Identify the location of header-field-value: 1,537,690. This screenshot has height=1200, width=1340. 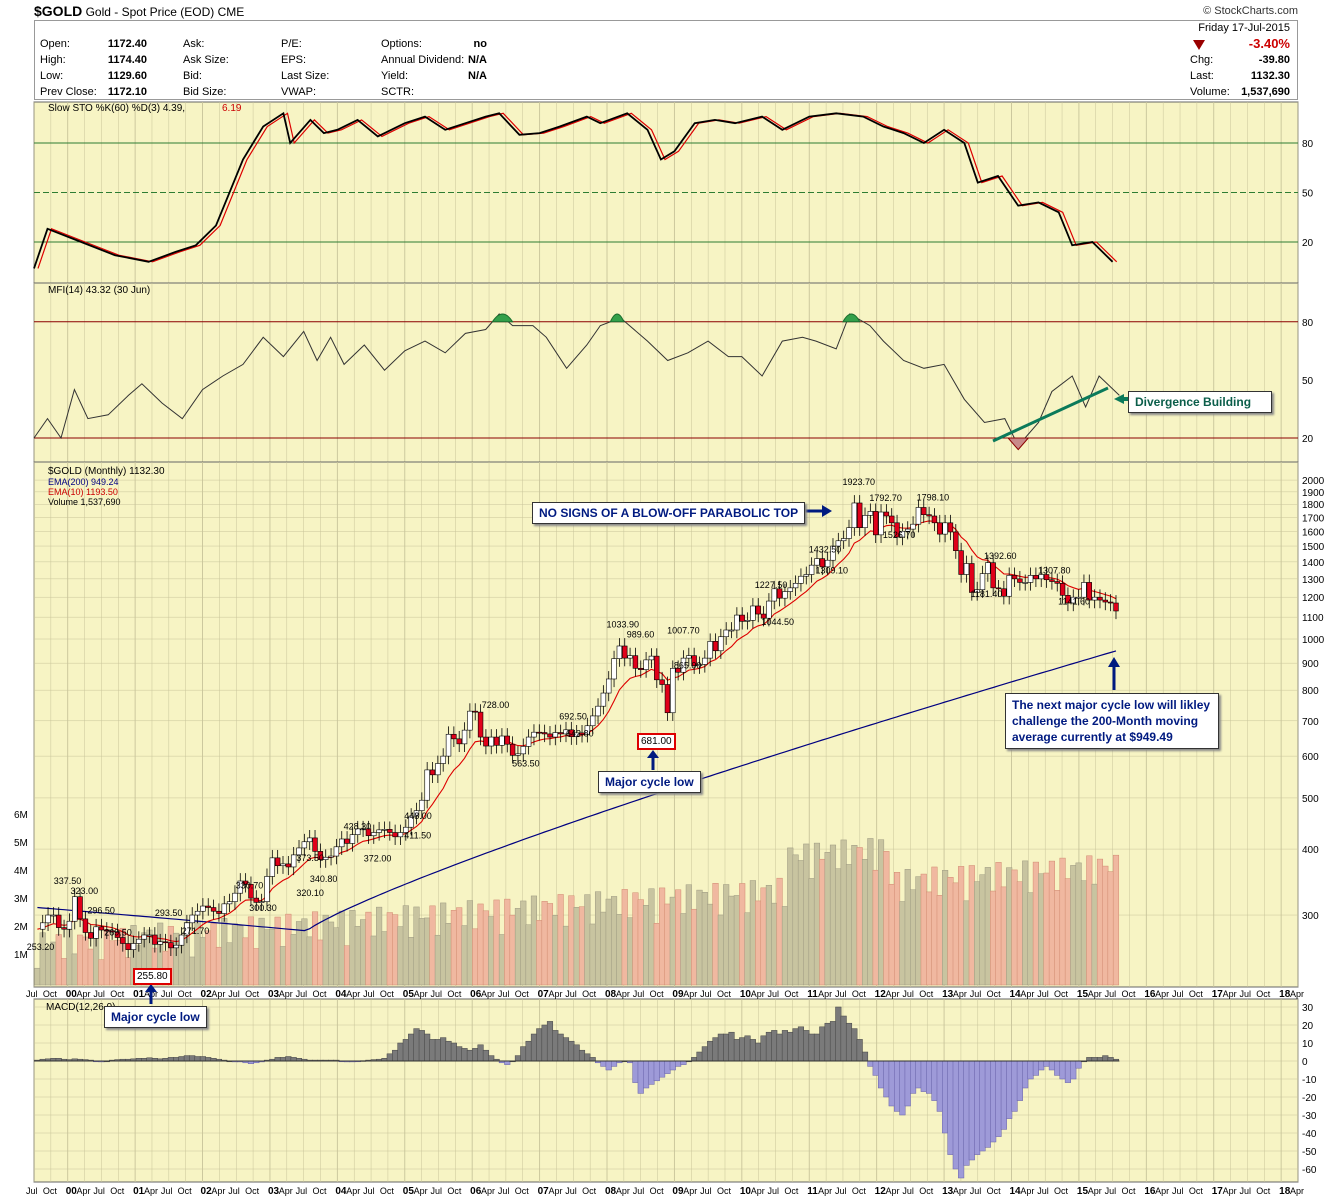
(1265, 92).